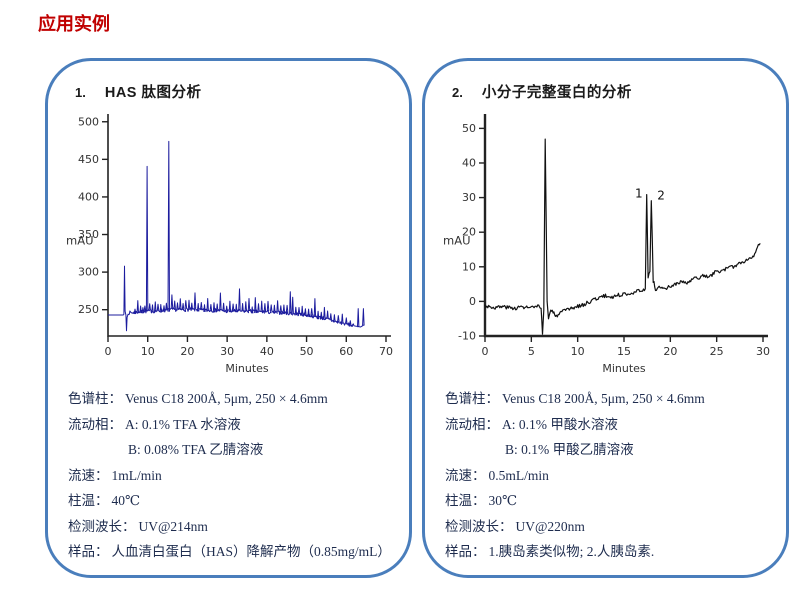  I want to click on spec-row: 流动相： A: 0.1% 甲酸水溶液, so click(615, 425).